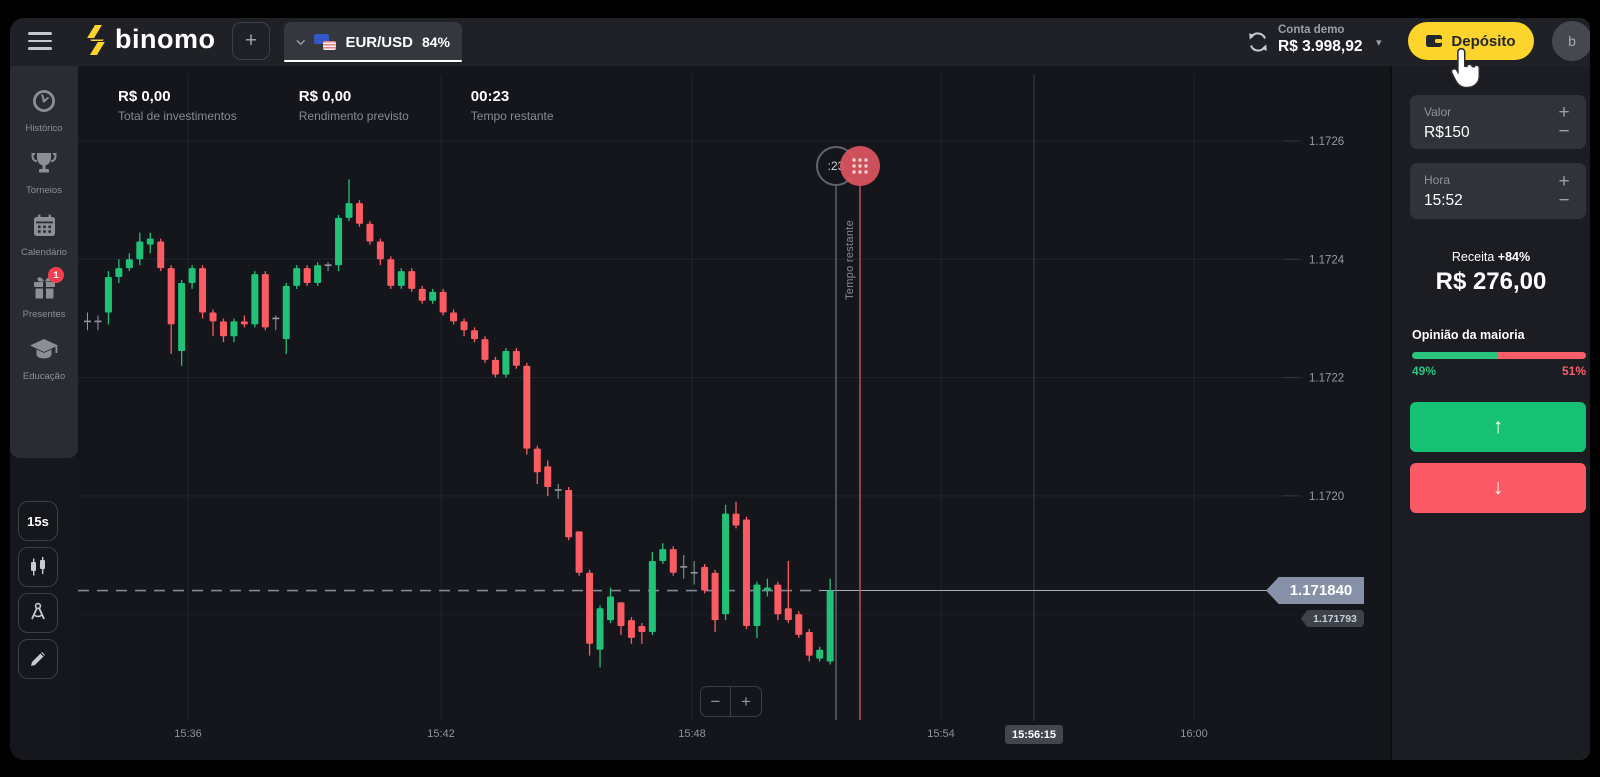 This screenshot has height=777, width=1600. I want to click on svg-text: 1.1722, so click(1326, 379).